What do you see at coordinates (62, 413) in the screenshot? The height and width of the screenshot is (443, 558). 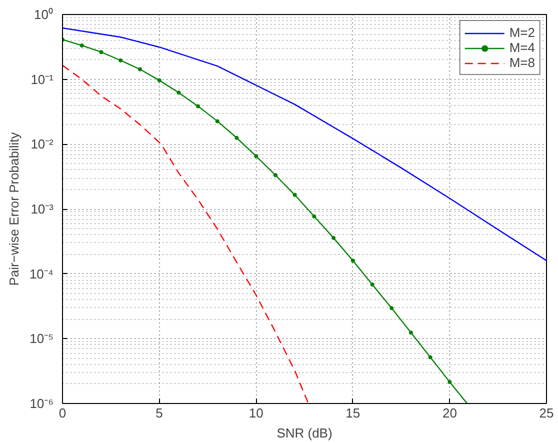 I see `x-tick-label: 0` at bounding box center [62, 413].